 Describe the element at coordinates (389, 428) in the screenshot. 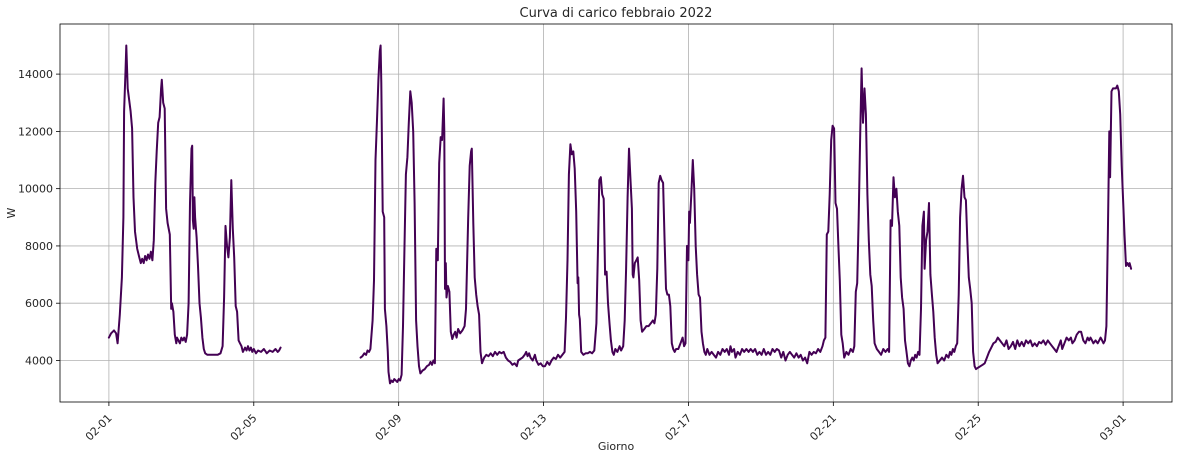

I see `x-tick-label: 02-09` at that location.